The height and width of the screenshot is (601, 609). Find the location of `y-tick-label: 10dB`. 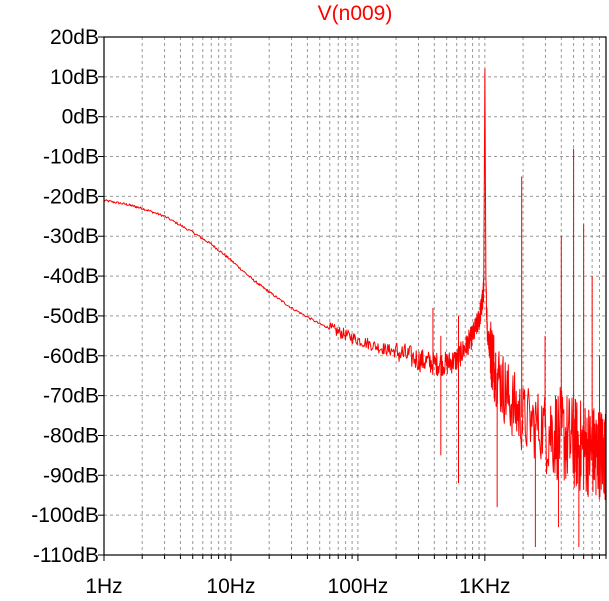

y-tick-label: 10dB is located at coordinates (74, 77).